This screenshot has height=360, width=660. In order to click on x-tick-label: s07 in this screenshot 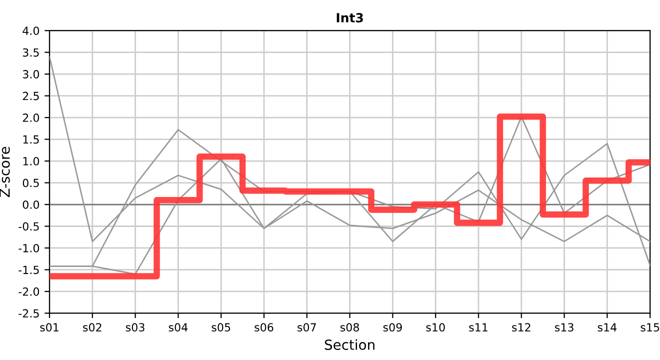, I will do `click(307, 327)`.